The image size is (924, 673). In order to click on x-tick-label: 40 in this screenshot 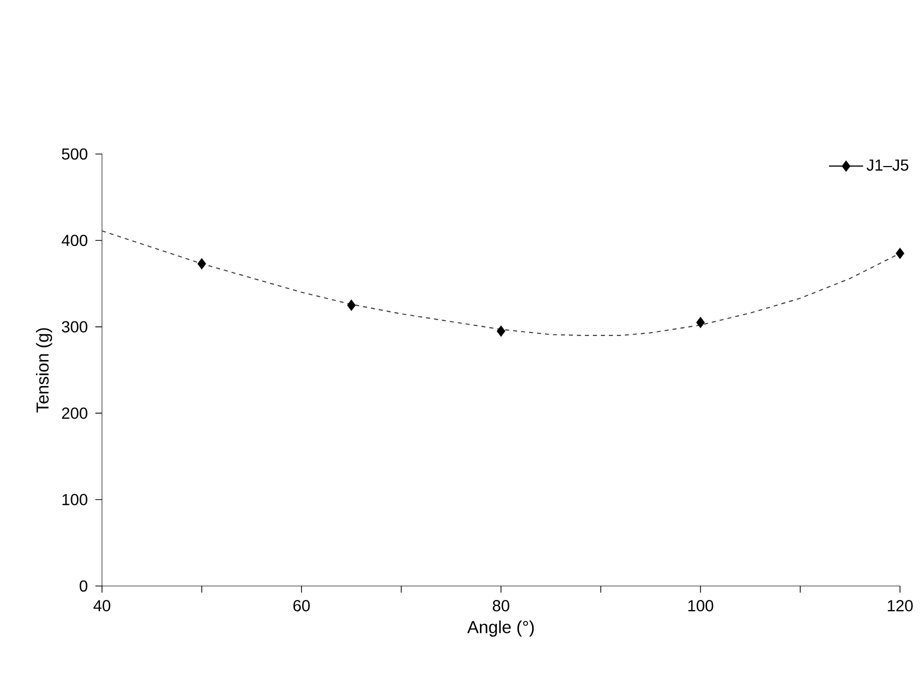, I will do `click(101, 606)`.